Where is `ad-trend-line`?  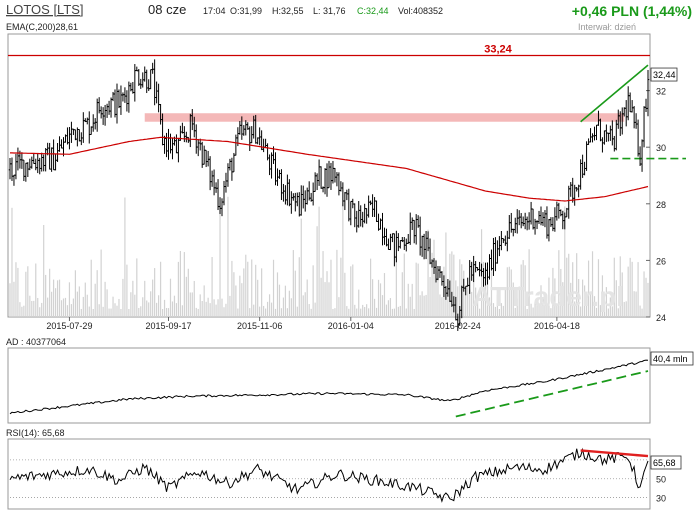
ad-trend-line is located at coordinates (552, 394).